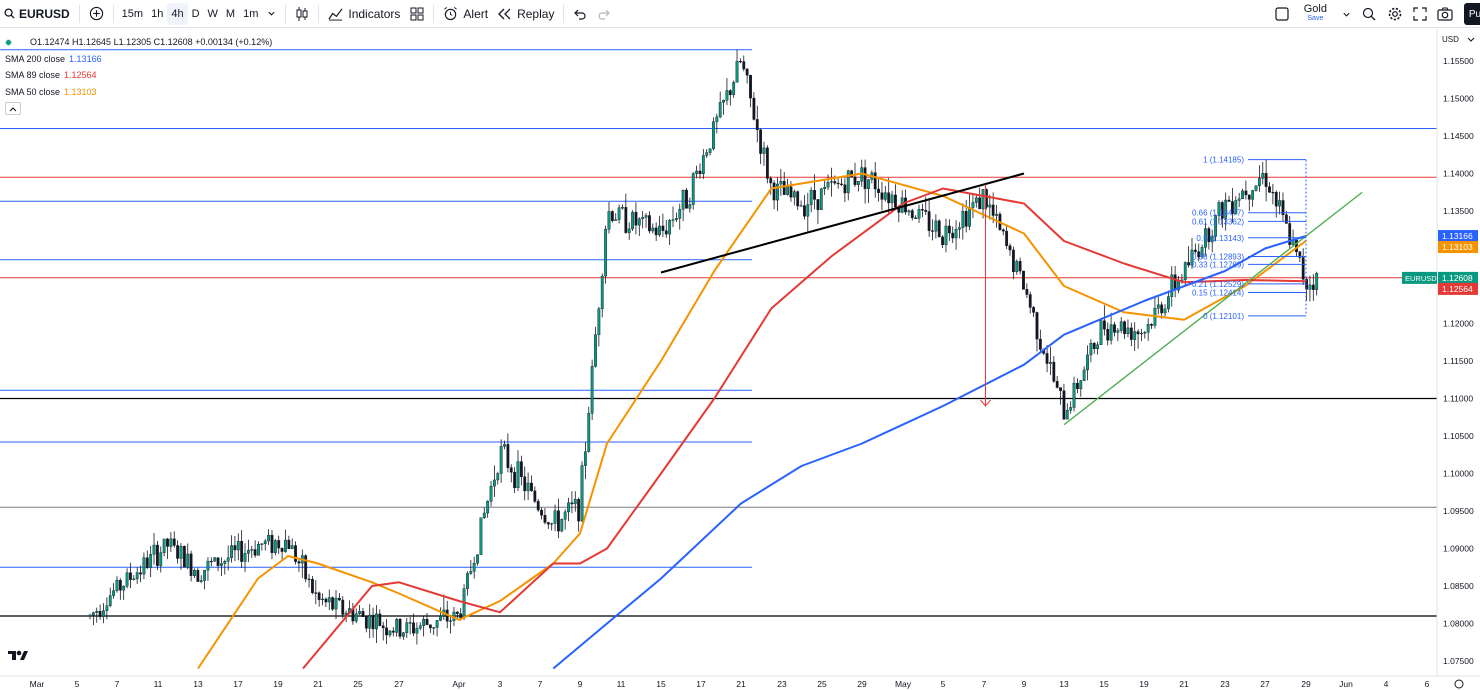  What do you see at coordinates (1458, 61) in the screenshot?
I see `price-tick-label: 1.15500` at bounding box center [1458, 61].